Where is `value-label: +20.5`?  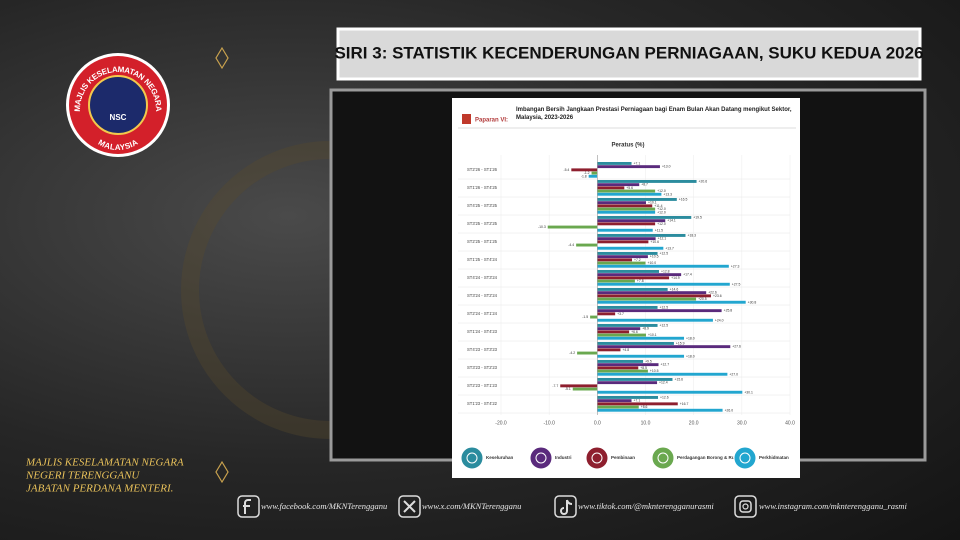
value-label: +20.5 is located at coordinates (702, 299).